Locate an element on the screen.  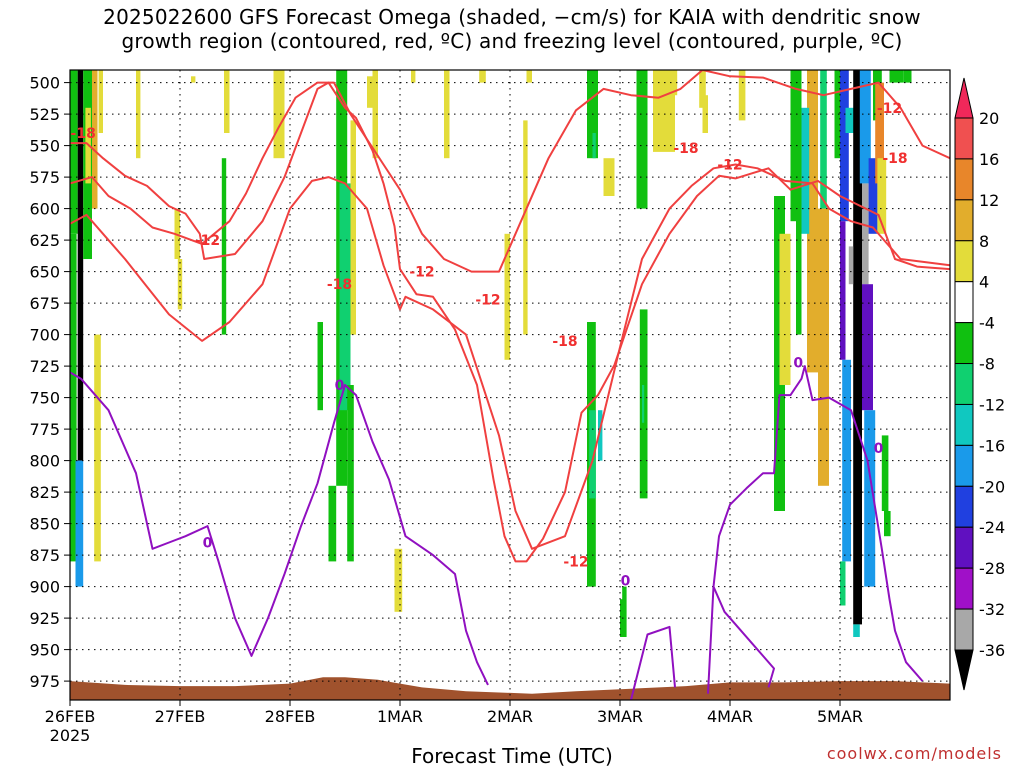
y-tick-label: 900 is located at coordinates (44, 587).